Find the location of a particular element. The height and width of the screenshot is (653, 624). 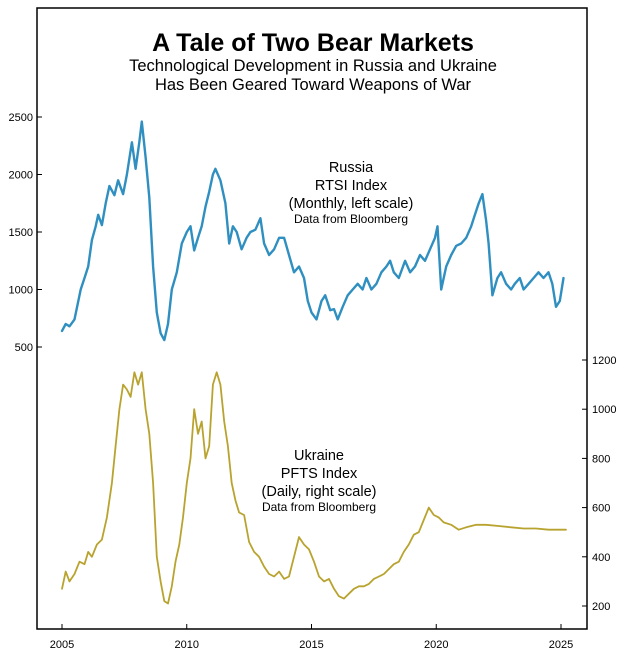

x-axis-tick-label: 2015 is located at coordinates (311, 645).